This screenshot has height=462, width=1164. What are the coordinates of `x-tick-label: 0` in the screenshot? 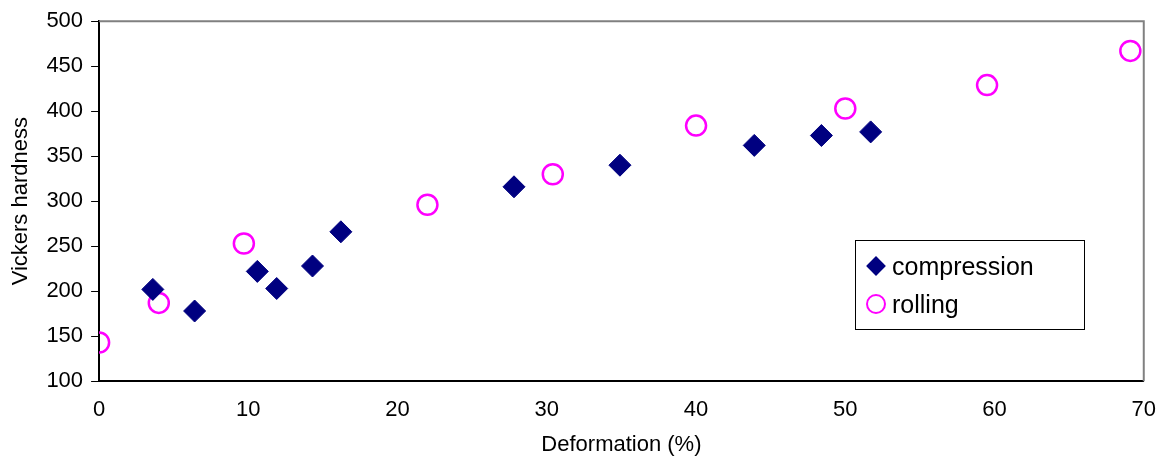 It's located at (99, 409).